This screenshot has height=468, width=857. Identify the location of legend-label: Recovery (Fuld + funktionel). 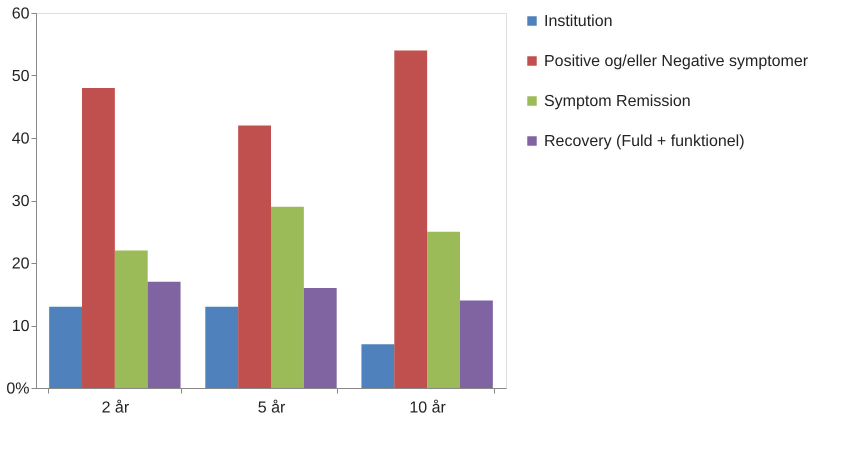
(644, 141).